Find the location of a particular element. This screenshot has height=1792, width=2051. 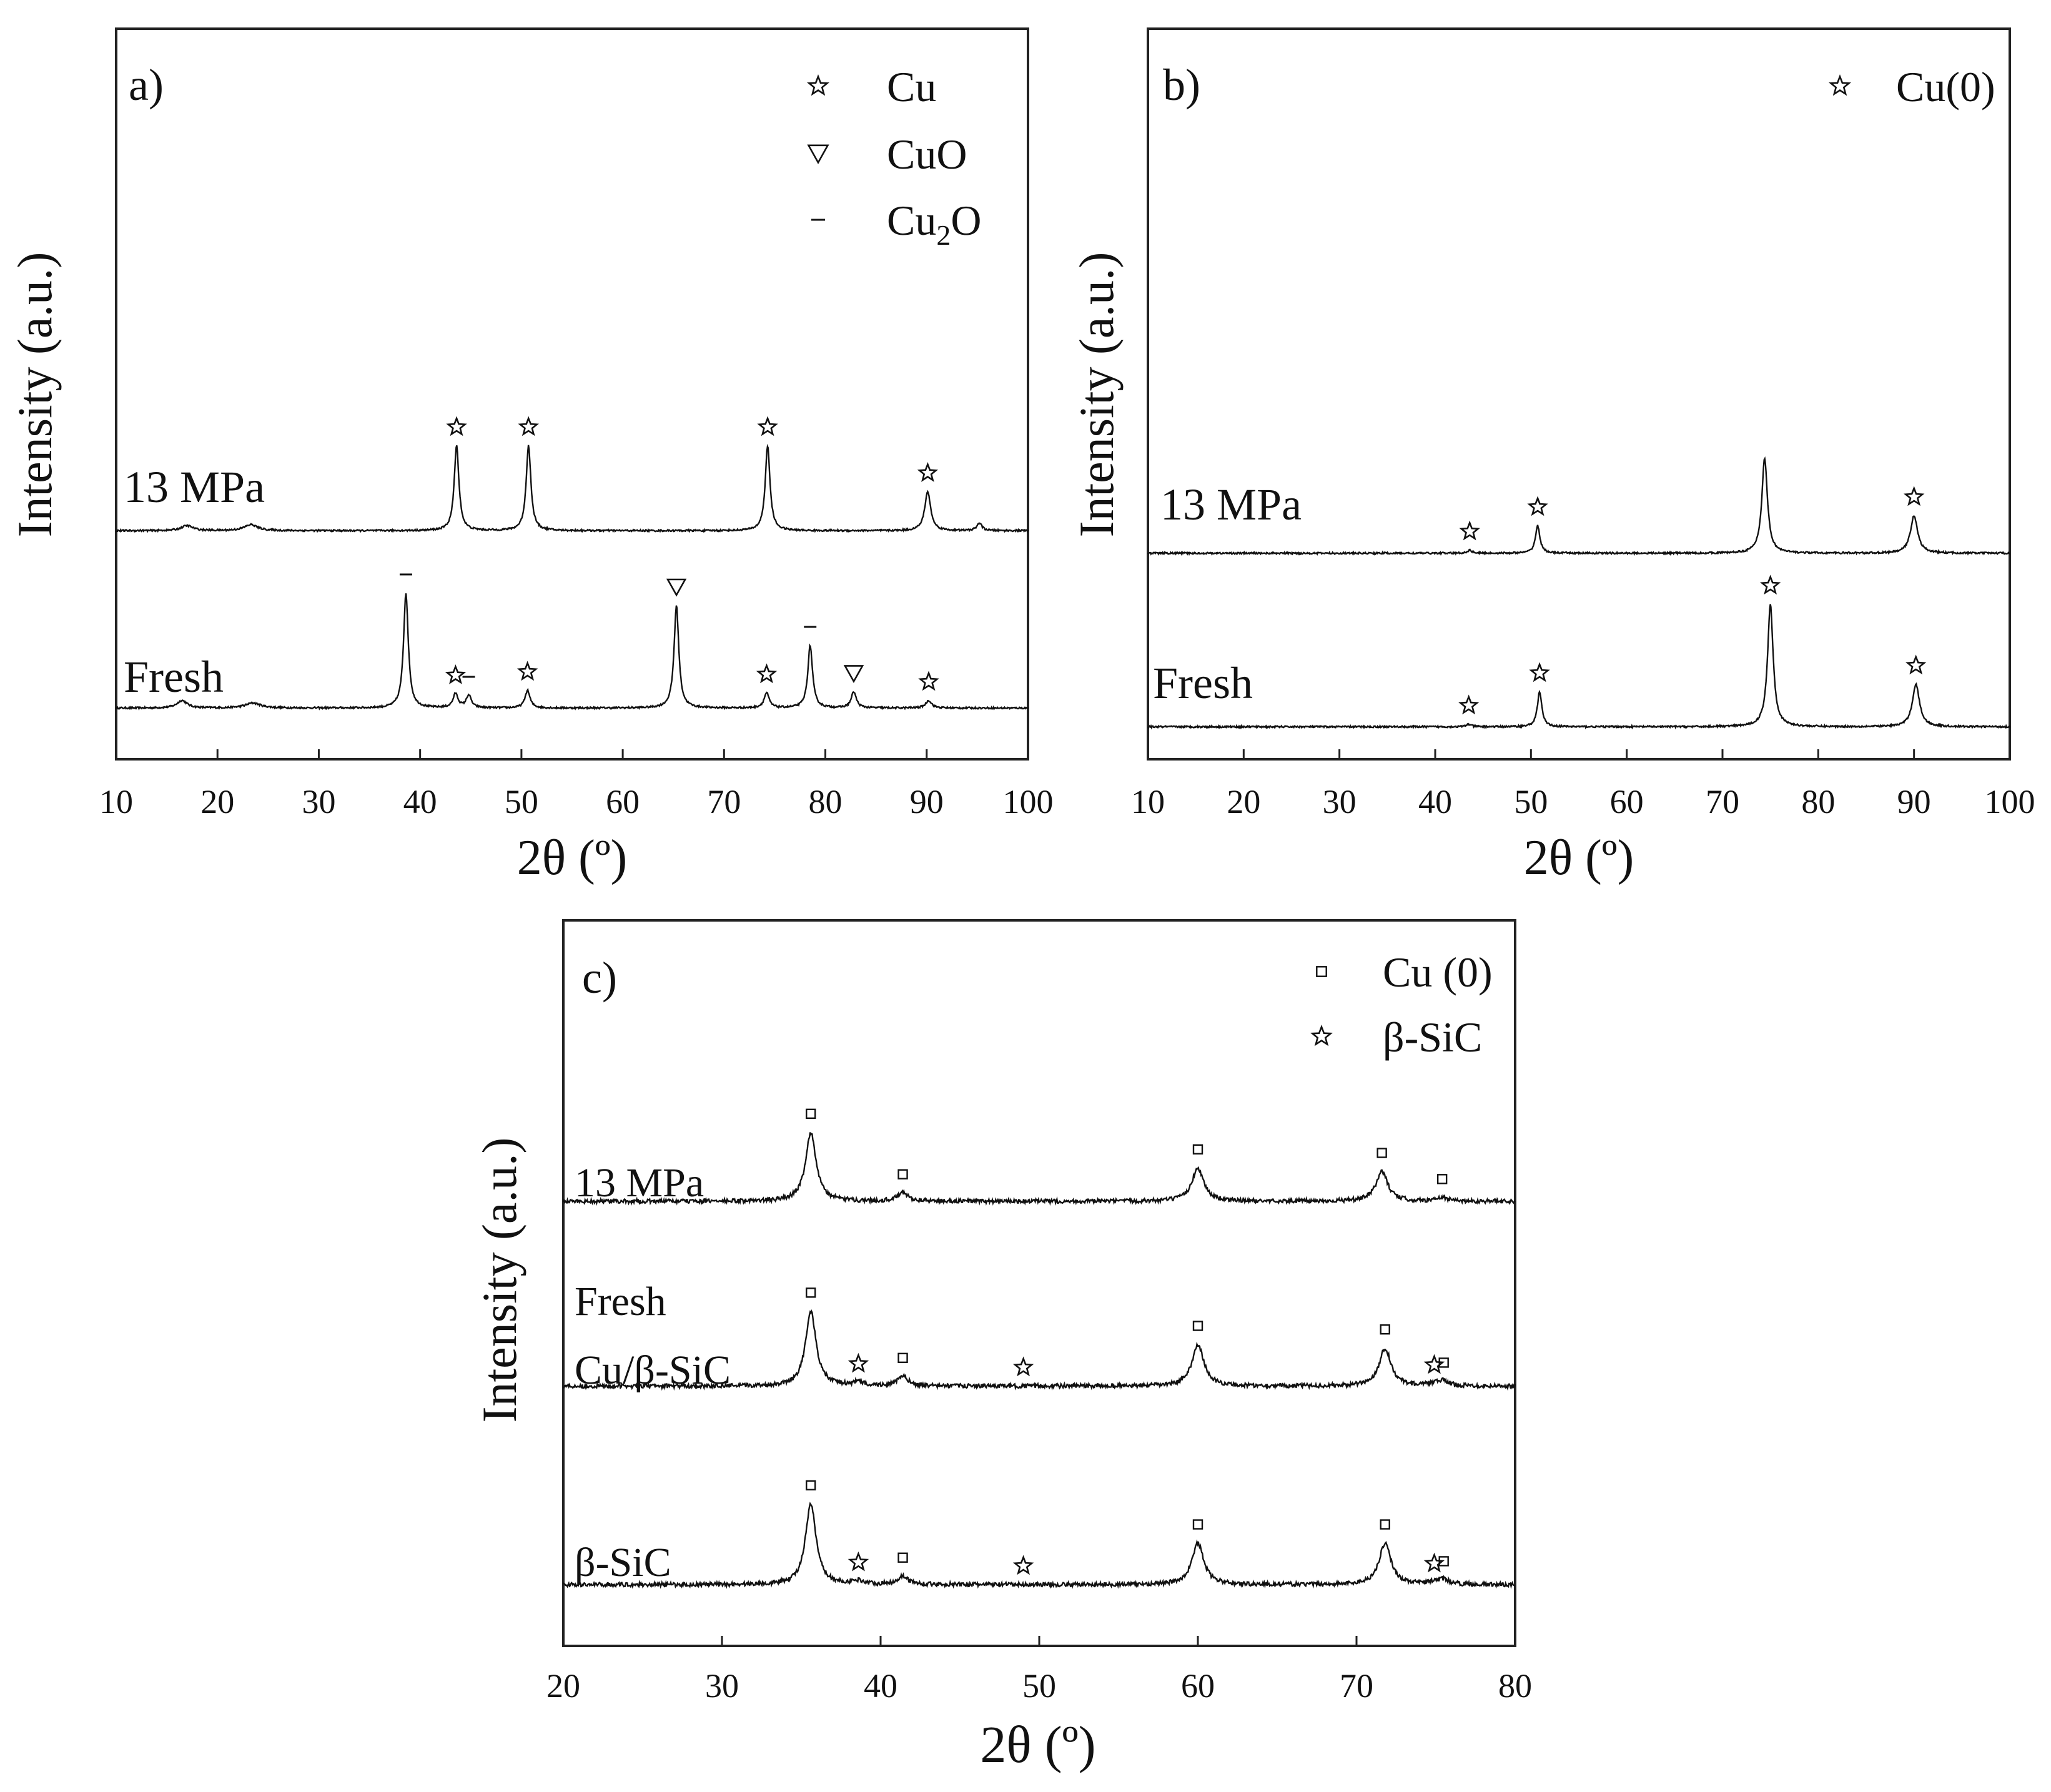

legend-label-cuo: CuO is located at coordinates (927, 154).